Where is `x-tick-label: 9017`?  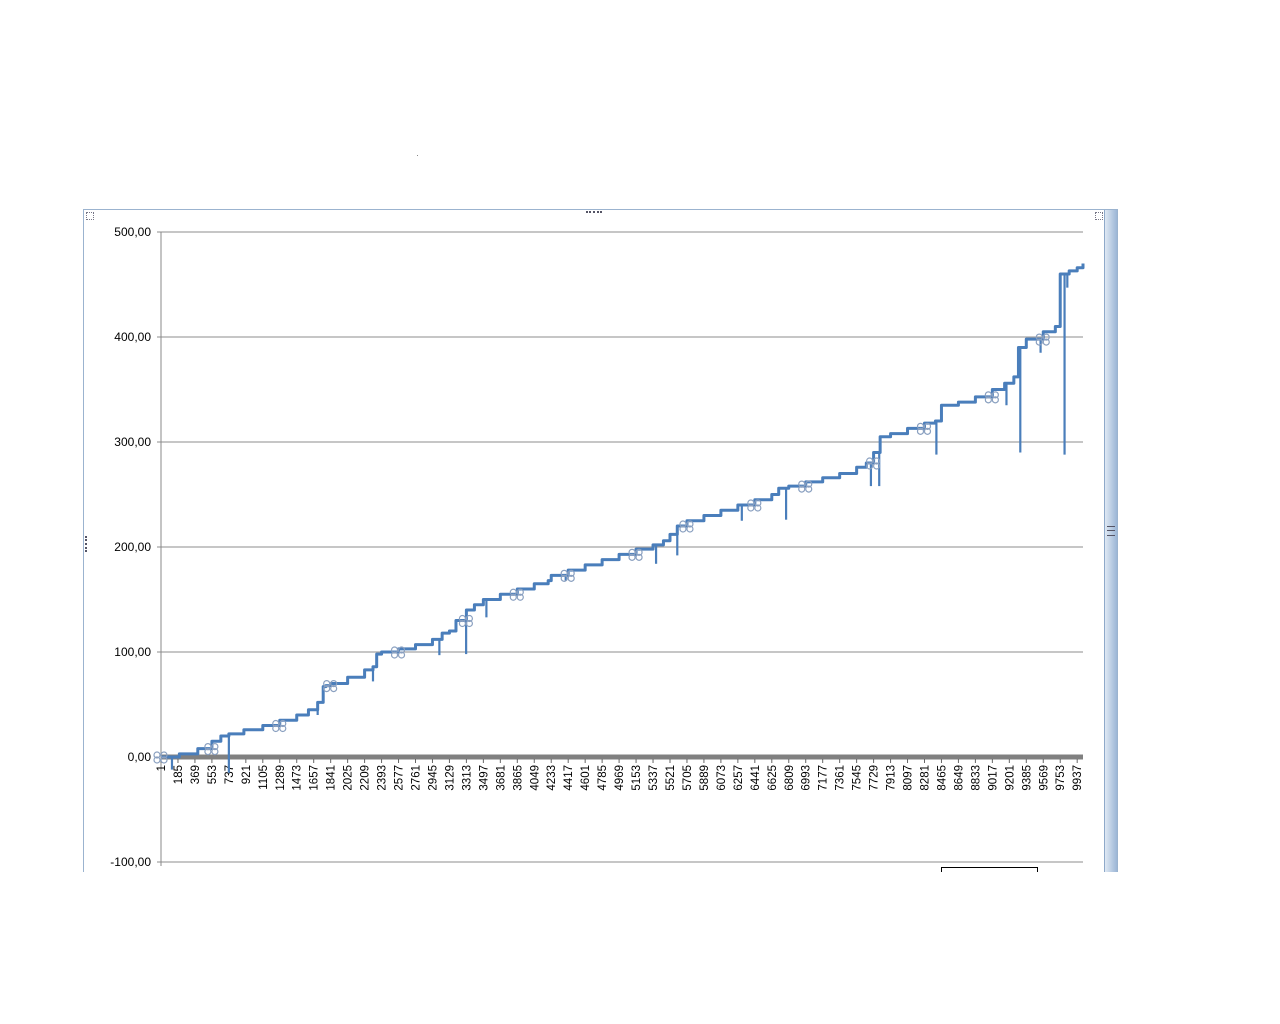 x-tick-label: 9017 is located at coordinates (993, 778).